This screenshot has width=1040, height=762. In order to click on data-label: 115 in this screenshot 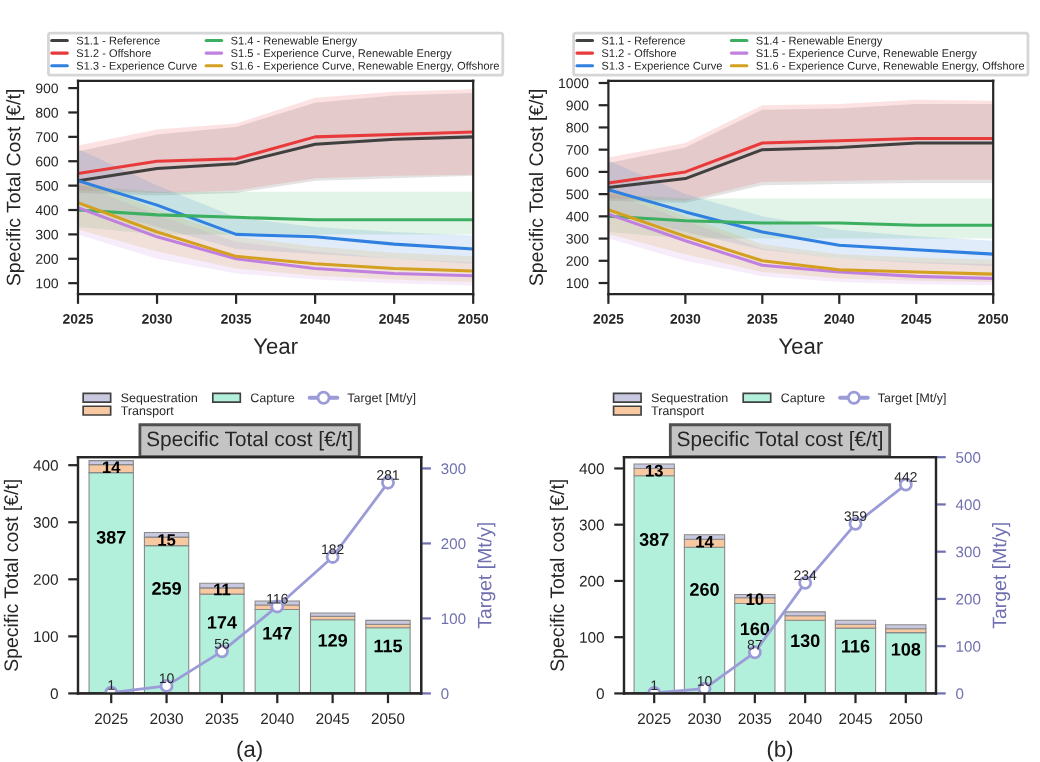, I will do `click(388, 646)`.